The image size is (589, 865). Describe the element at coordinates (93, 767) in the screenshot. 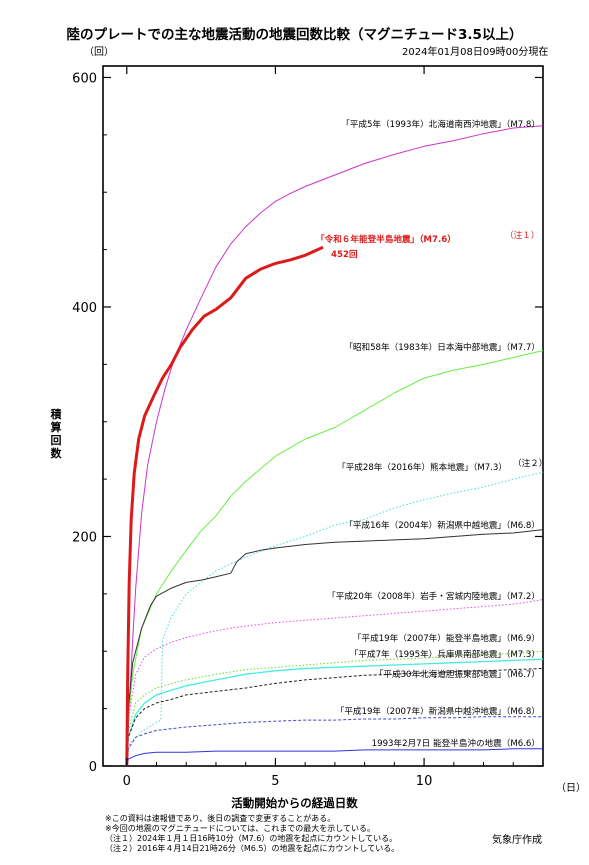

I see `y-tick-label: 0` at that location.